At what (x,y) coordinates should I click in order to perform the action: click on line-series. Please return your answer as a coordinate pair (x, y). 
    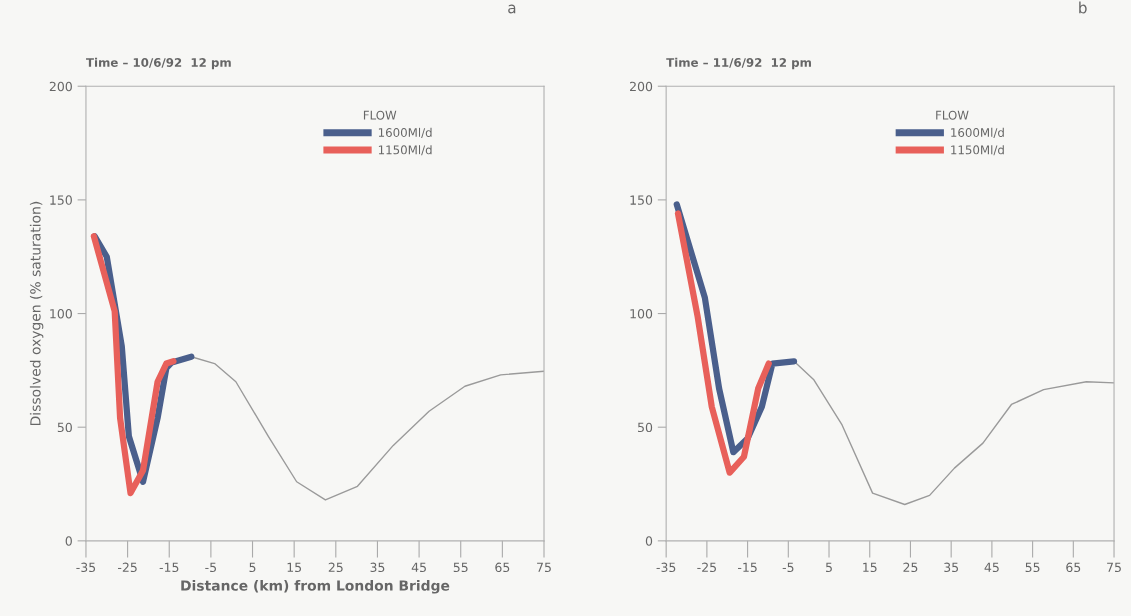
    Looking at the image, I should click on (954, 433).